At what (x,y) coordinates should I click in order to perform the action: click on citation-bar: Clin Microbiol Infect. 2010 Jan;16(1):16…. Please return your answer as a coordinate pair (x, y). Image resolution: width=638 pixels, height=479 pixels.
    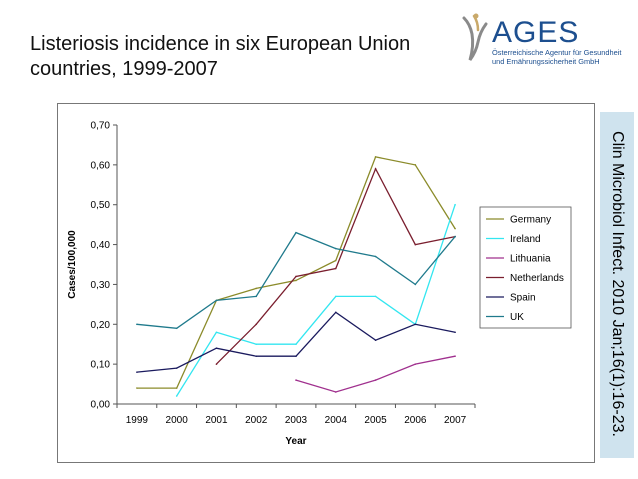
    Looking at the image, I should click on (617, 285).